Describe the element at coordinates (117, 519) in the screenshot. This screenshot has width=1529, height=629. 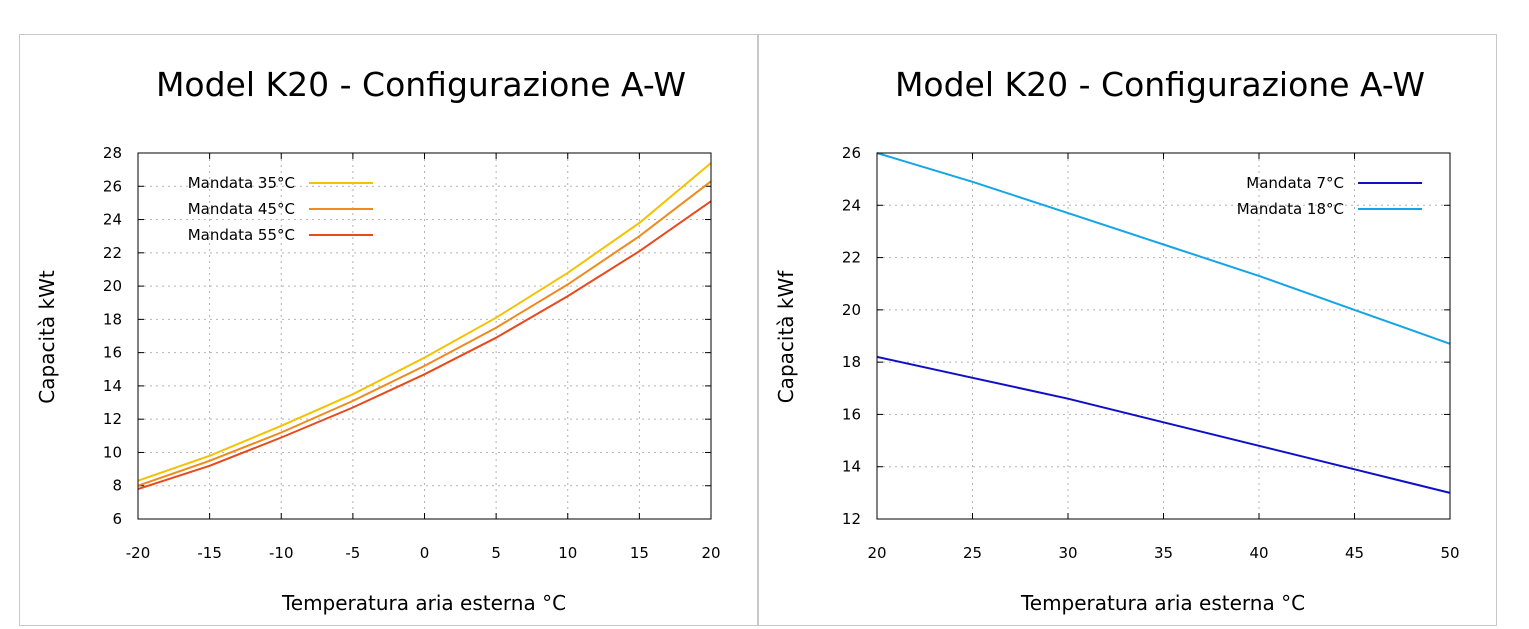
I see `y-tick-label: 6` at that location.